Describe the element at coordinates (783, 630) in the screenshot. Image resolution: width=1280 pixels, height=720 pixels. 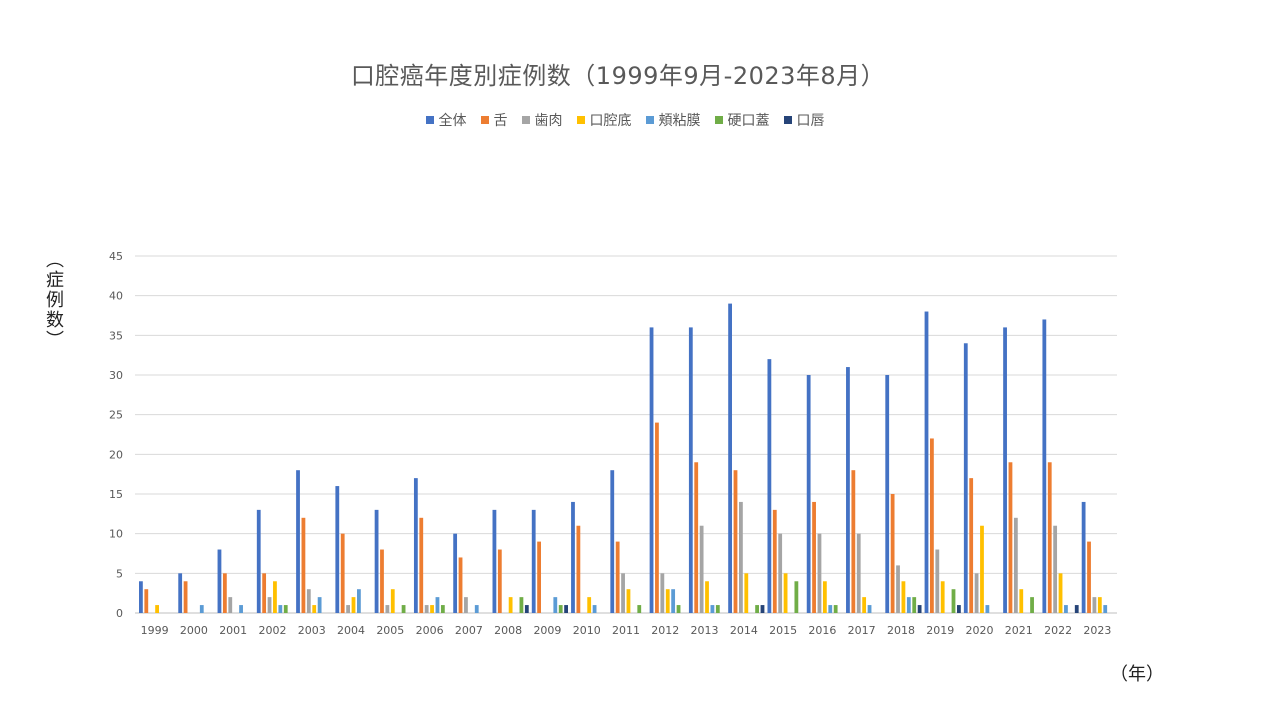
I see `x-tick-label: 2015` at that location.